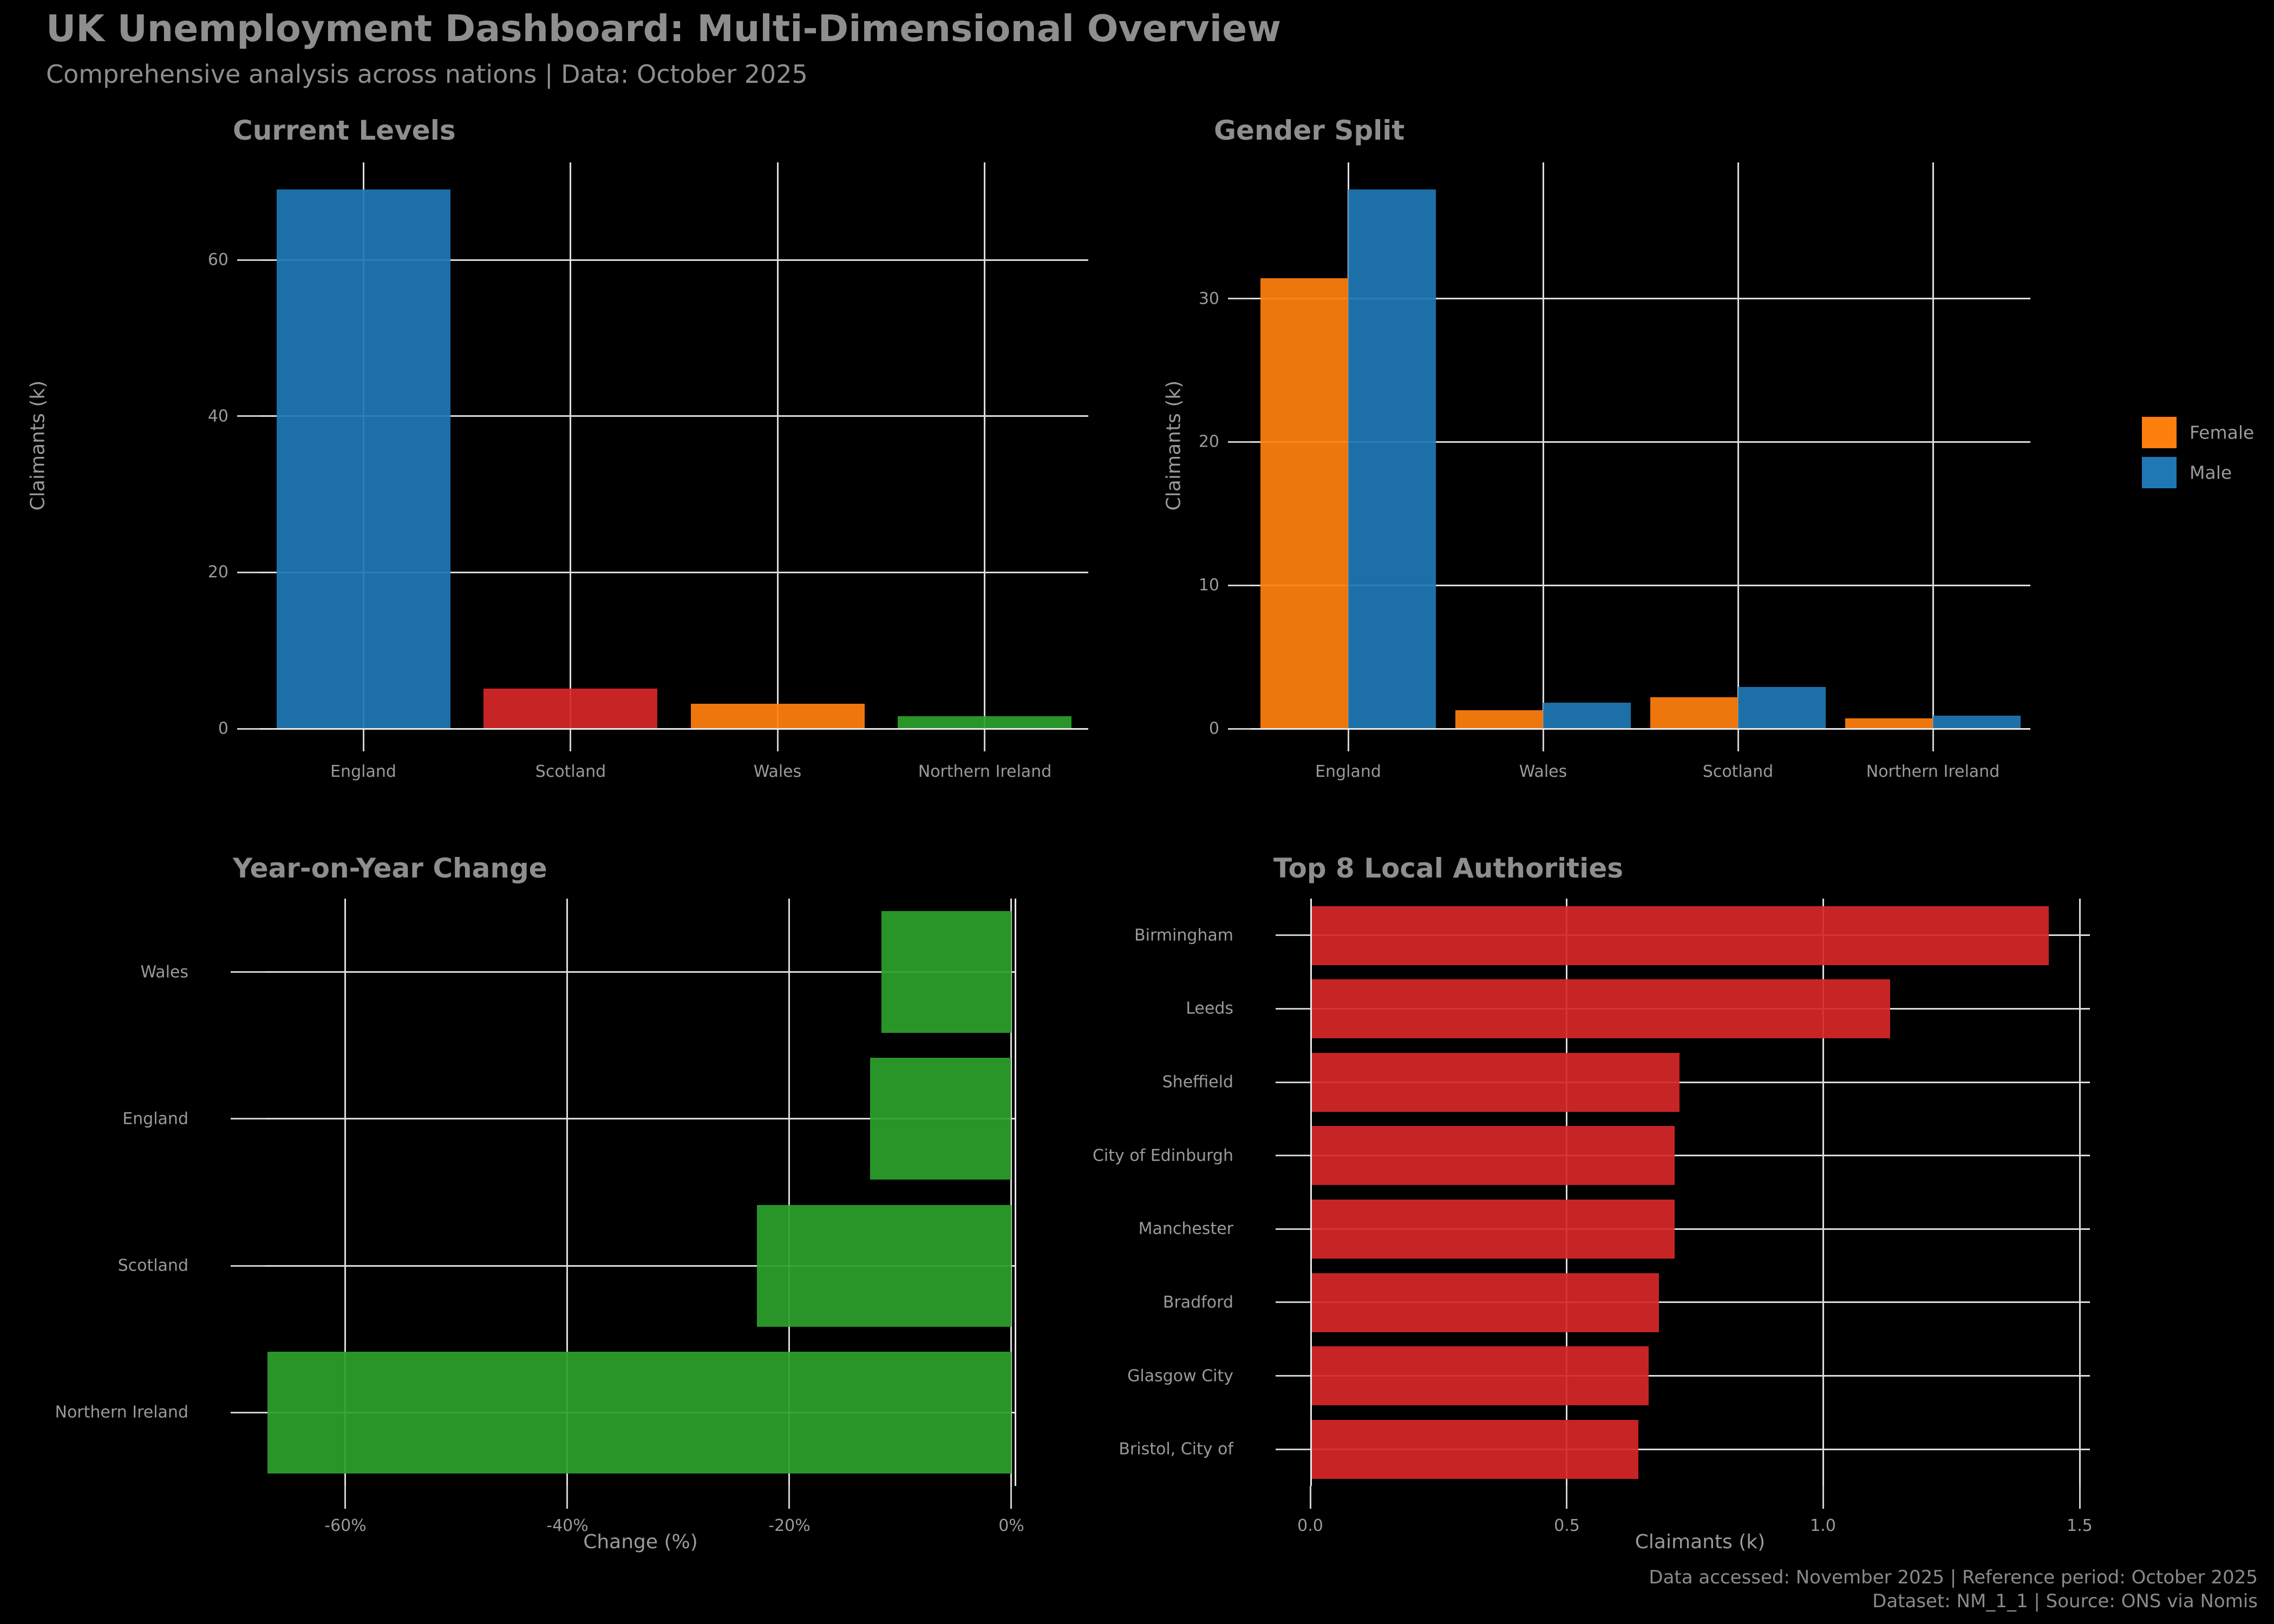 This screenshot has height=1624, width=2274. What do you see at coordinates (218, 260) in the screenshot?
I see `y-tick-label-60: 60` at bounding box center [218, 260].